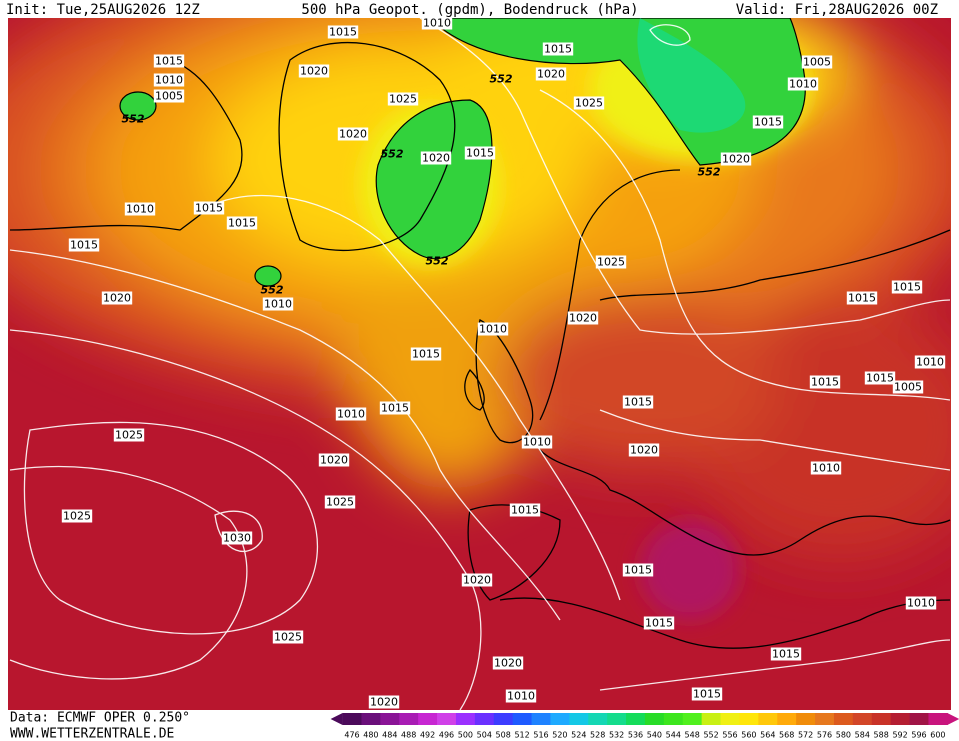  What do you see at coordinates (953, 719) in the screenshot?
I see `colorbar-arrow-right` at bounding box center [953, 719].